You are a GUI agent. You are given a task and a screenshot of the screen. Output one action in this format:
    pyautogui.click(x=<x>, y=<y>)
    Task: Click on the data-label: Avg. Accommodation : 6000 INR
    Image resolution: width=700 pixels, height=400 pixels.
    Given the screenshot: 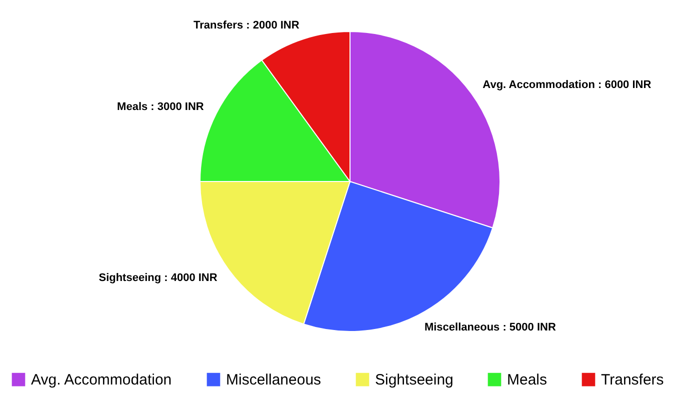 What is the action you would take?
    pyautogui.click(x=567, y=85)
    